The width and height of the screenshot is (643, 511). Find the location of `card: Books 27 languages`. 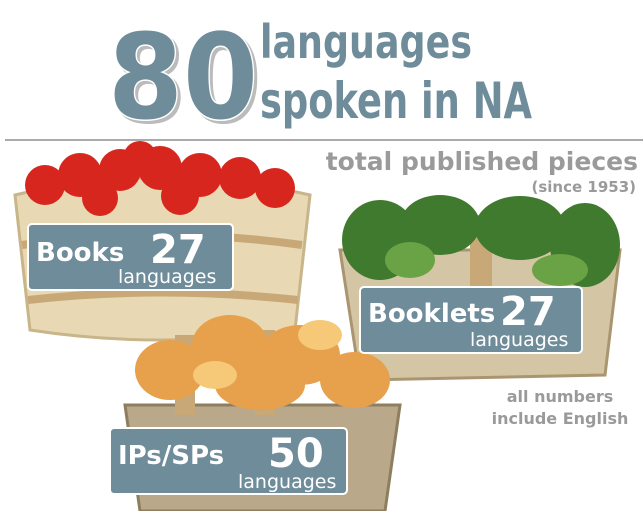

card: Books 27 languages is located at coordinates (130, 257).